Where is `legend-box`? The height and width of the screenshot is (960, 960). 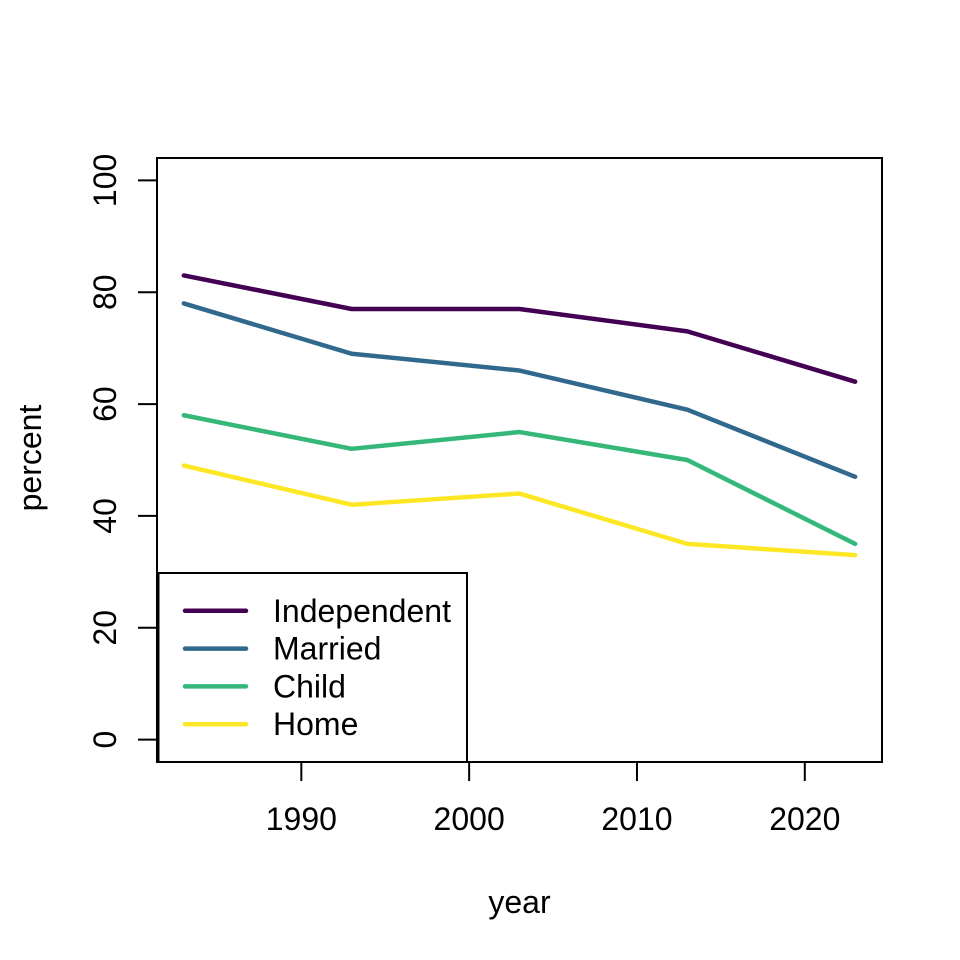 legend-box is located at coordinates (312, 667).